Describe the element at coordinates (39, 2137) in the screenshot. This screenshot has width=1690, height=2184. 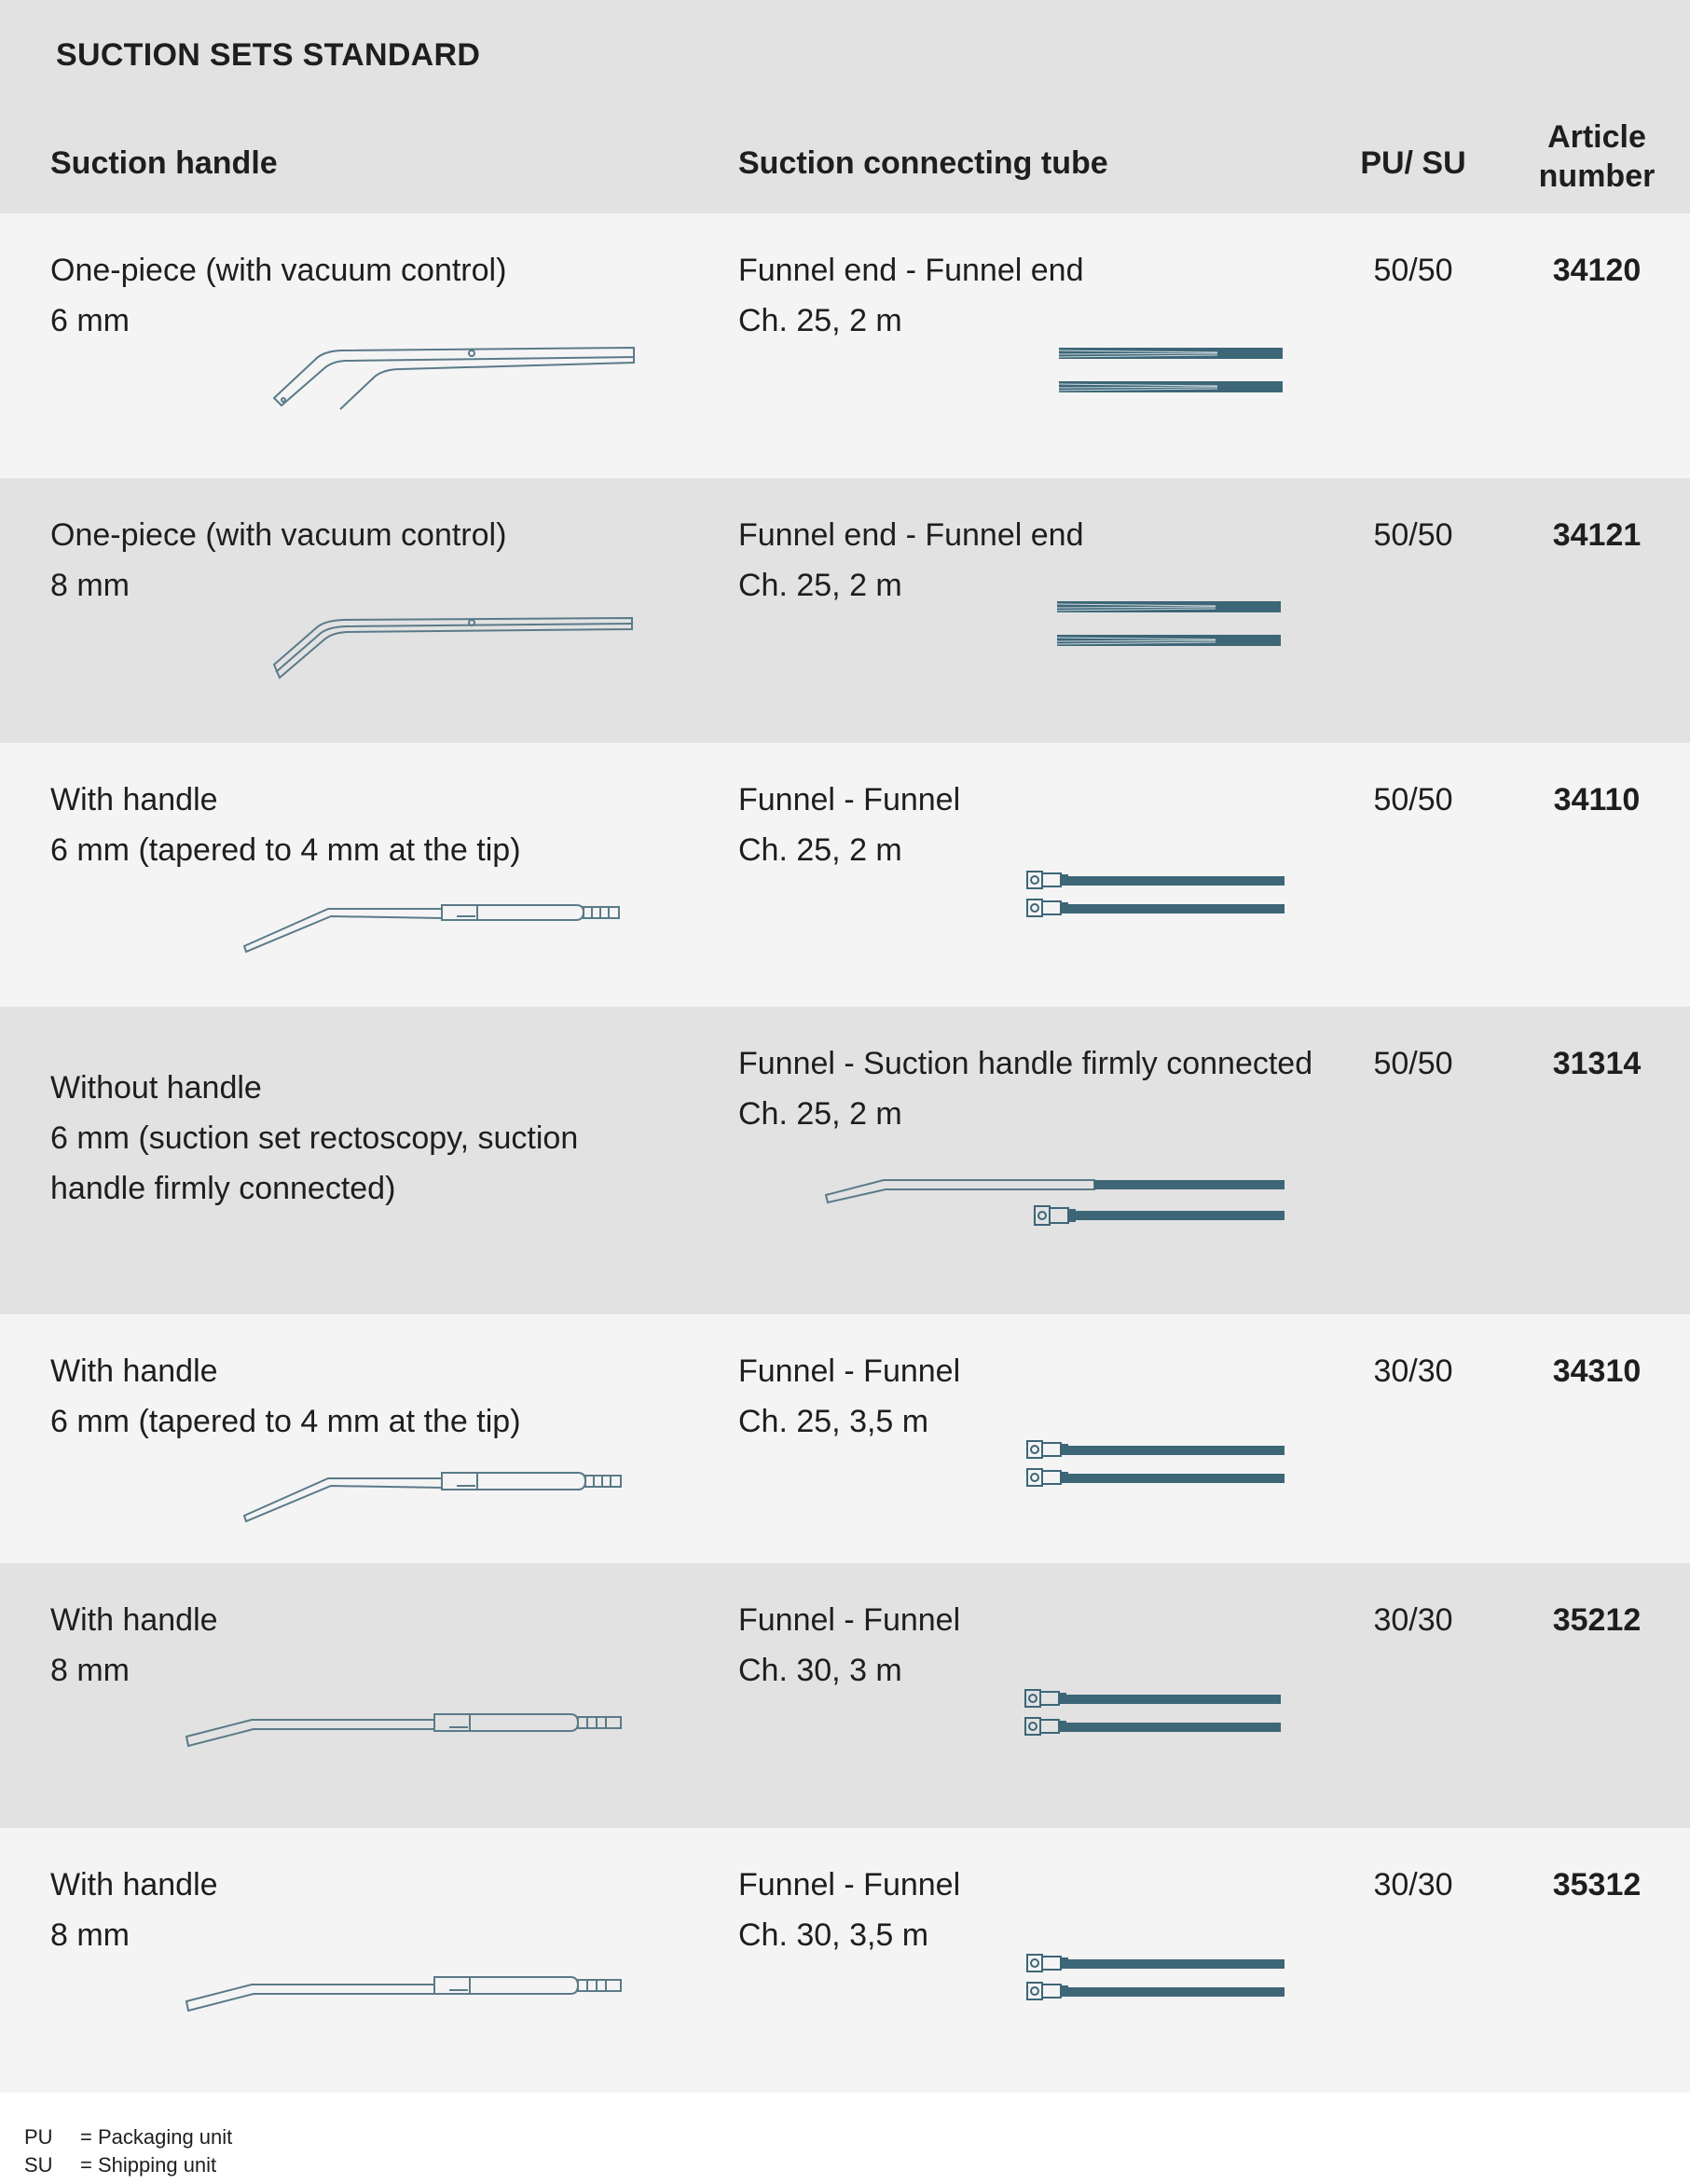
I see `legend-abbr: PU` at that location.